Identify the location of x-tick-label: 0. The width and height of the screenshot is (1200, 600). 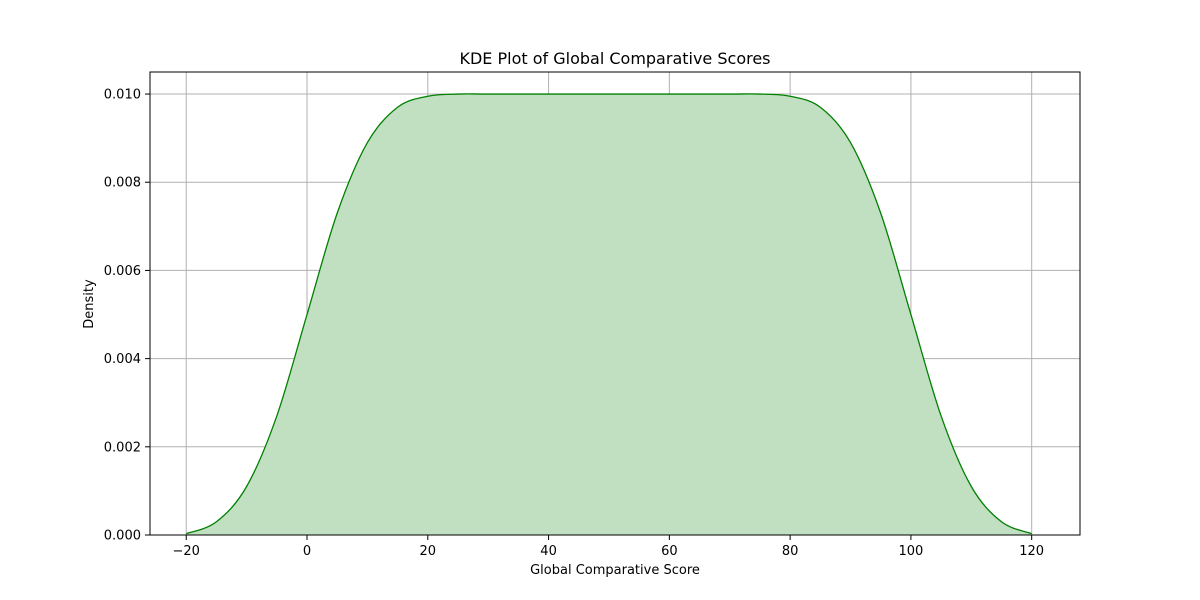
(307, 551).